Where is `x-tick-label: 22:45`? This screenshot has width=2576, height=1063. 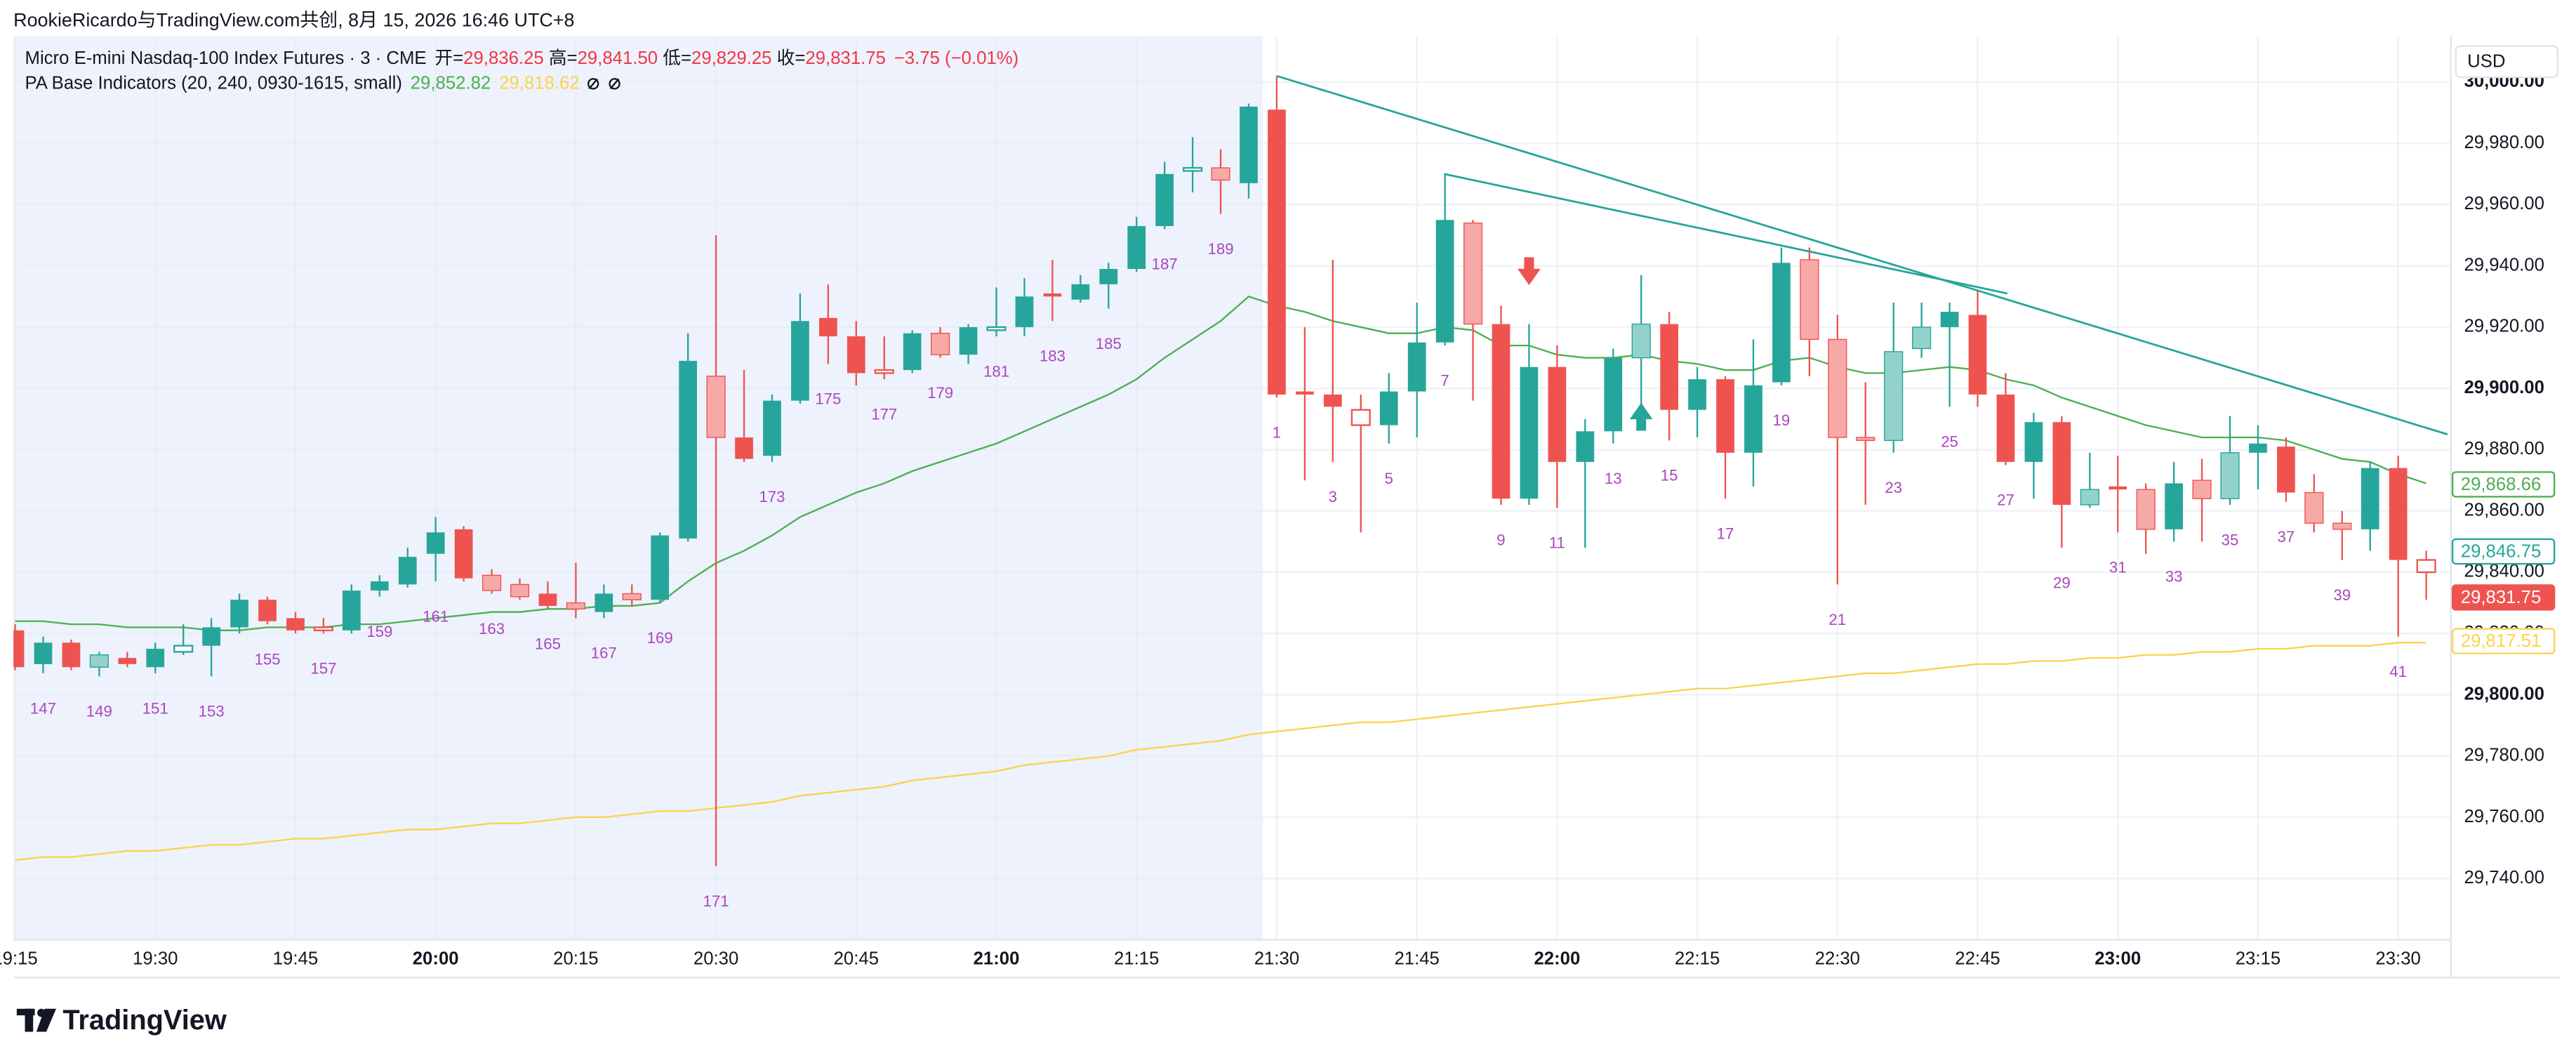 x-tick-label: 22:45 is located at coordinates (1978, 958).